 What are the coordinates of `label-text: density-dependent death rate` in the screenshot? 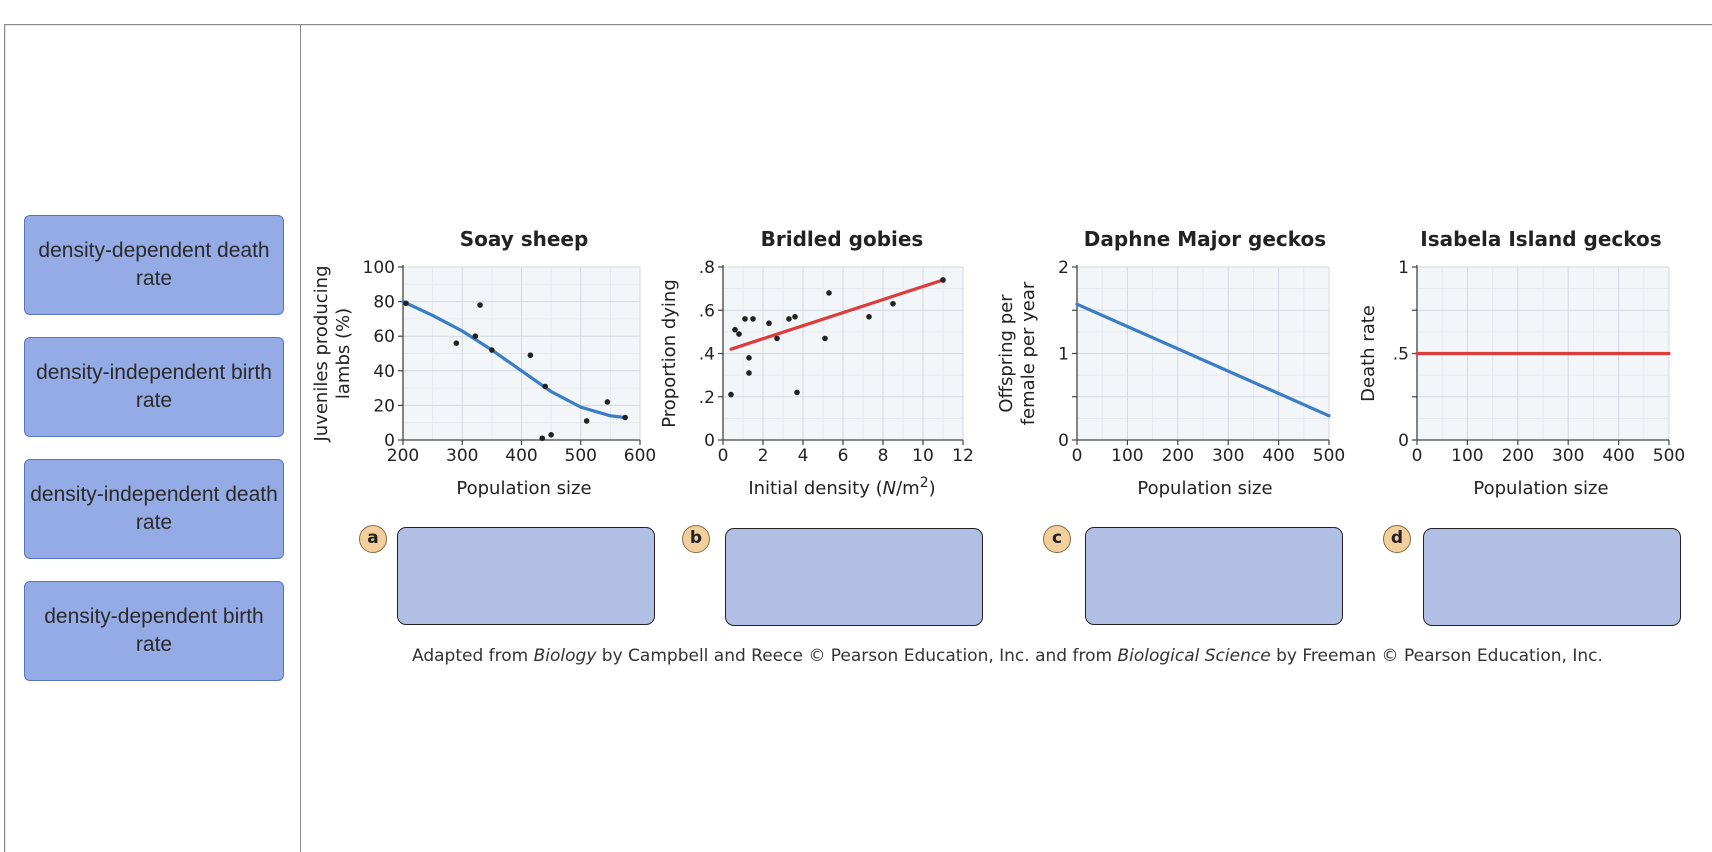 It's located at (154, 264).